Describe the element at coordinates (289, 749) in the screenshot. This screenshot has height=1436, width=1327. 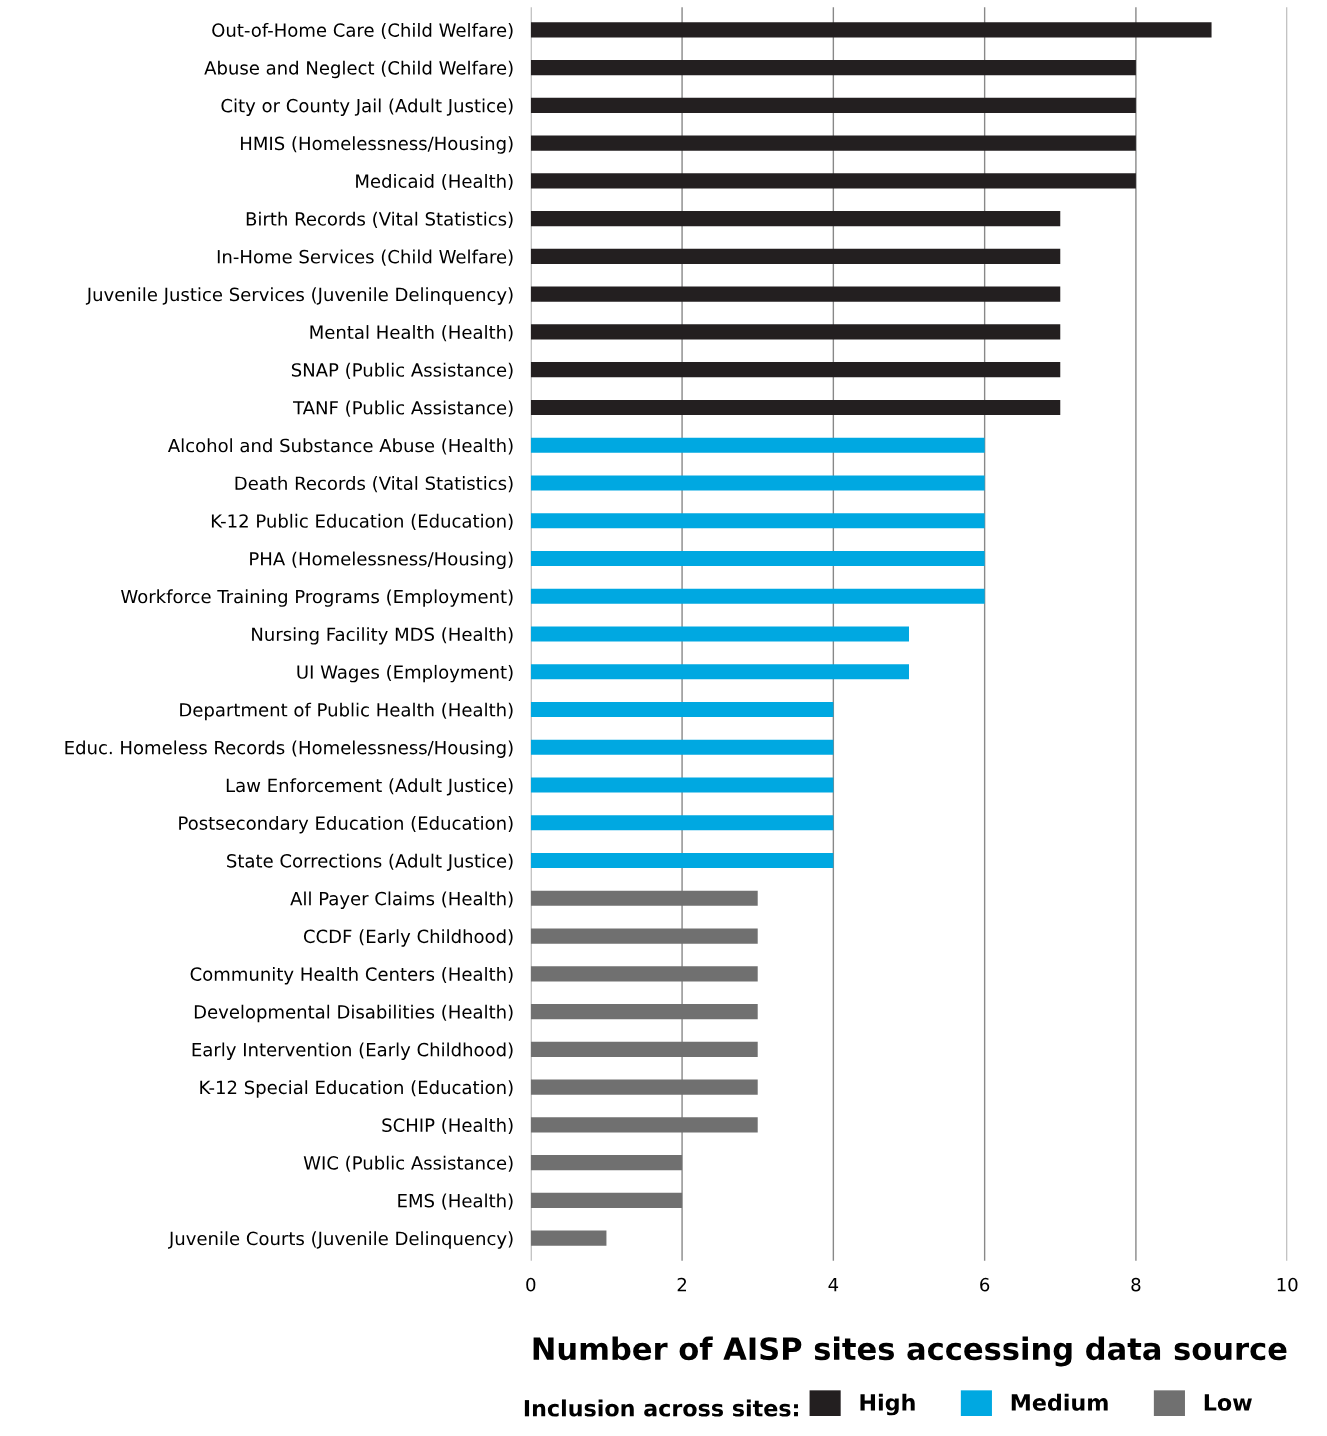
I see `y-tick-label: Educ. Homeless Records (Homelessness/Housing)` at that location.